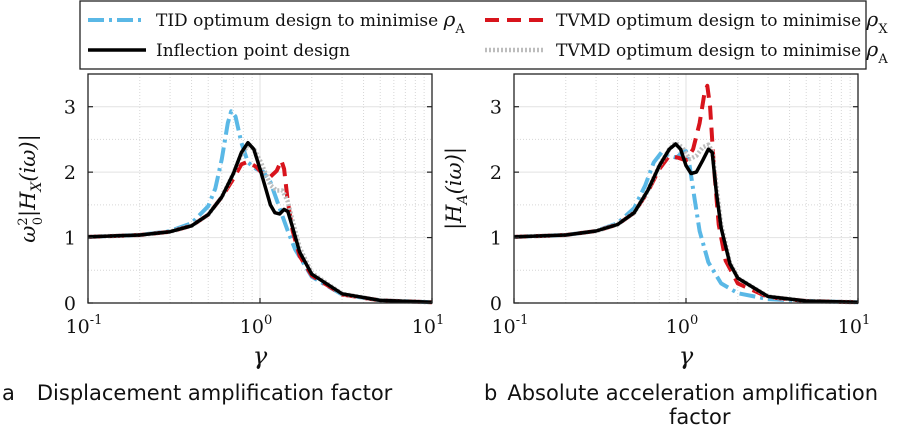 The width and height of the screenshot is (913, 432). Describe the element at coordinates (700, 417) in the screenshot. I see `caption-b-text-line2: factor` at that location.